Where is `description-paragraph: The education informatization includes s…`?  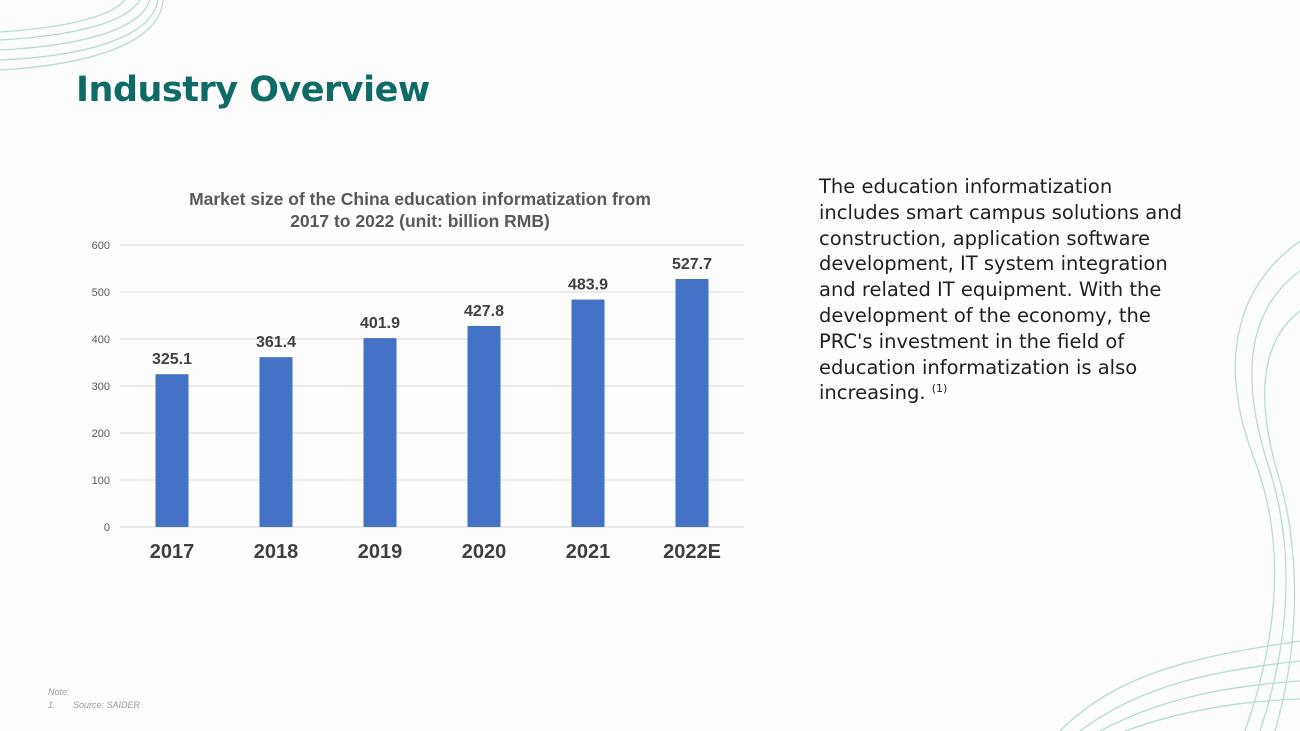
description-paragraph: The education informatization includes s… is located at coordinates (1009, 290).